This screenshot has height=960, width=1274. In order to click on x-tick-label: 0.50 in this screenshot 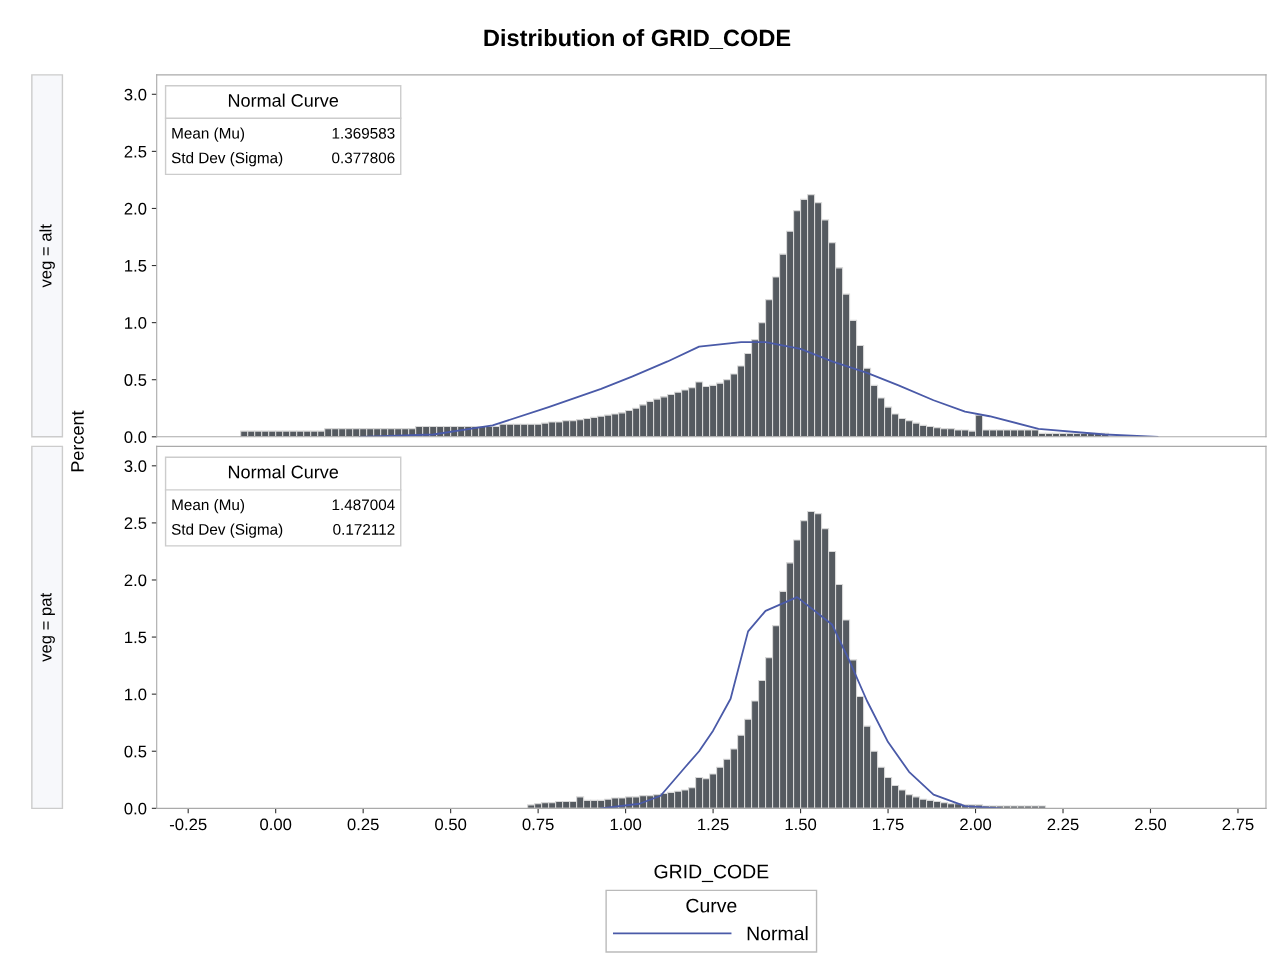, I will do `click(451, 824)`.